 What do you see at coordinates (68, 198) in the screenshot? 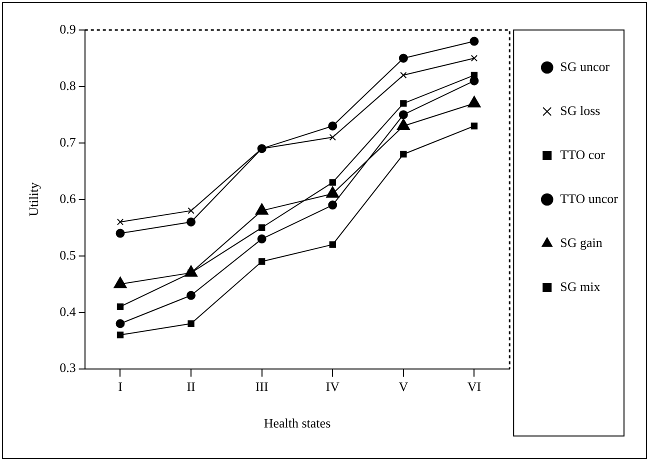
I see `y-tick-label: 0.6` at bounding box center [68, 198].